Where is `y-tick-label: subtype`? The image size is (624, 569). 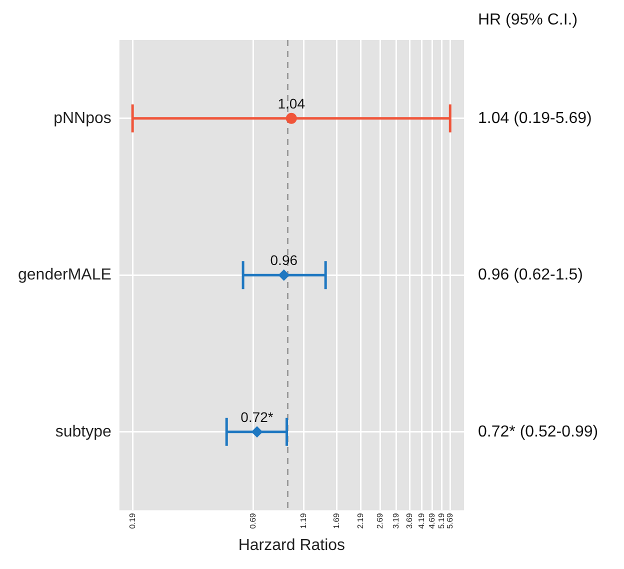
y-tick-label: subtype is located at coordinates (83, 431).